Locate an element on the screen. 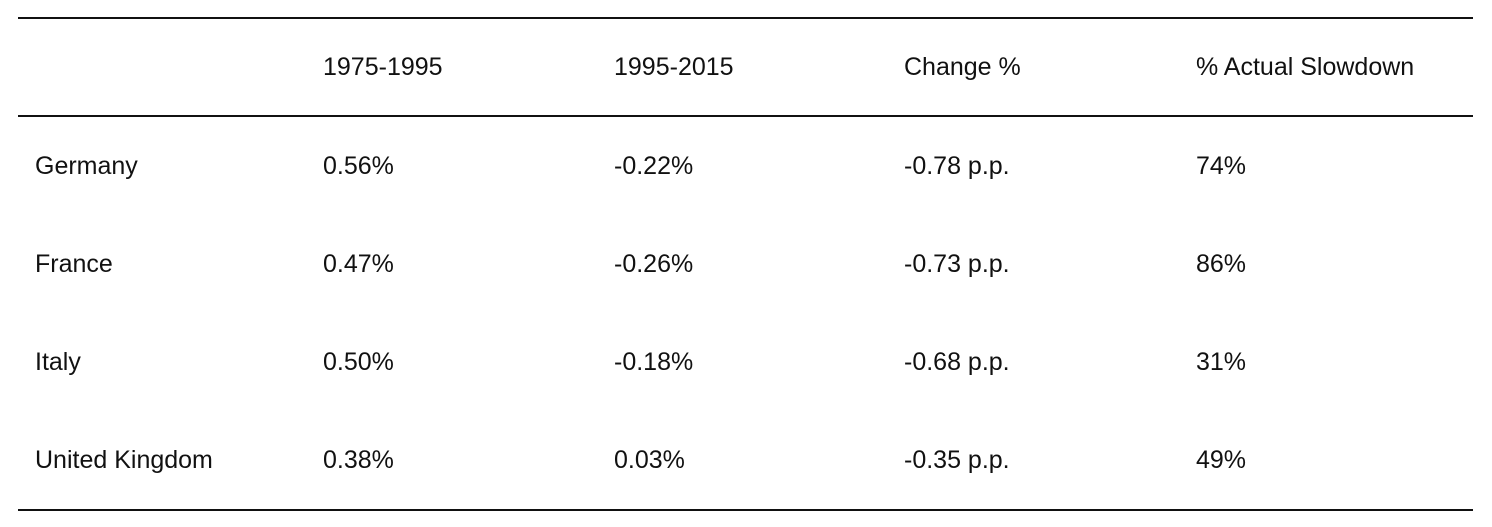 The image size is (1492, 527). cell-country: Germany is located at coordinates (86, 165).